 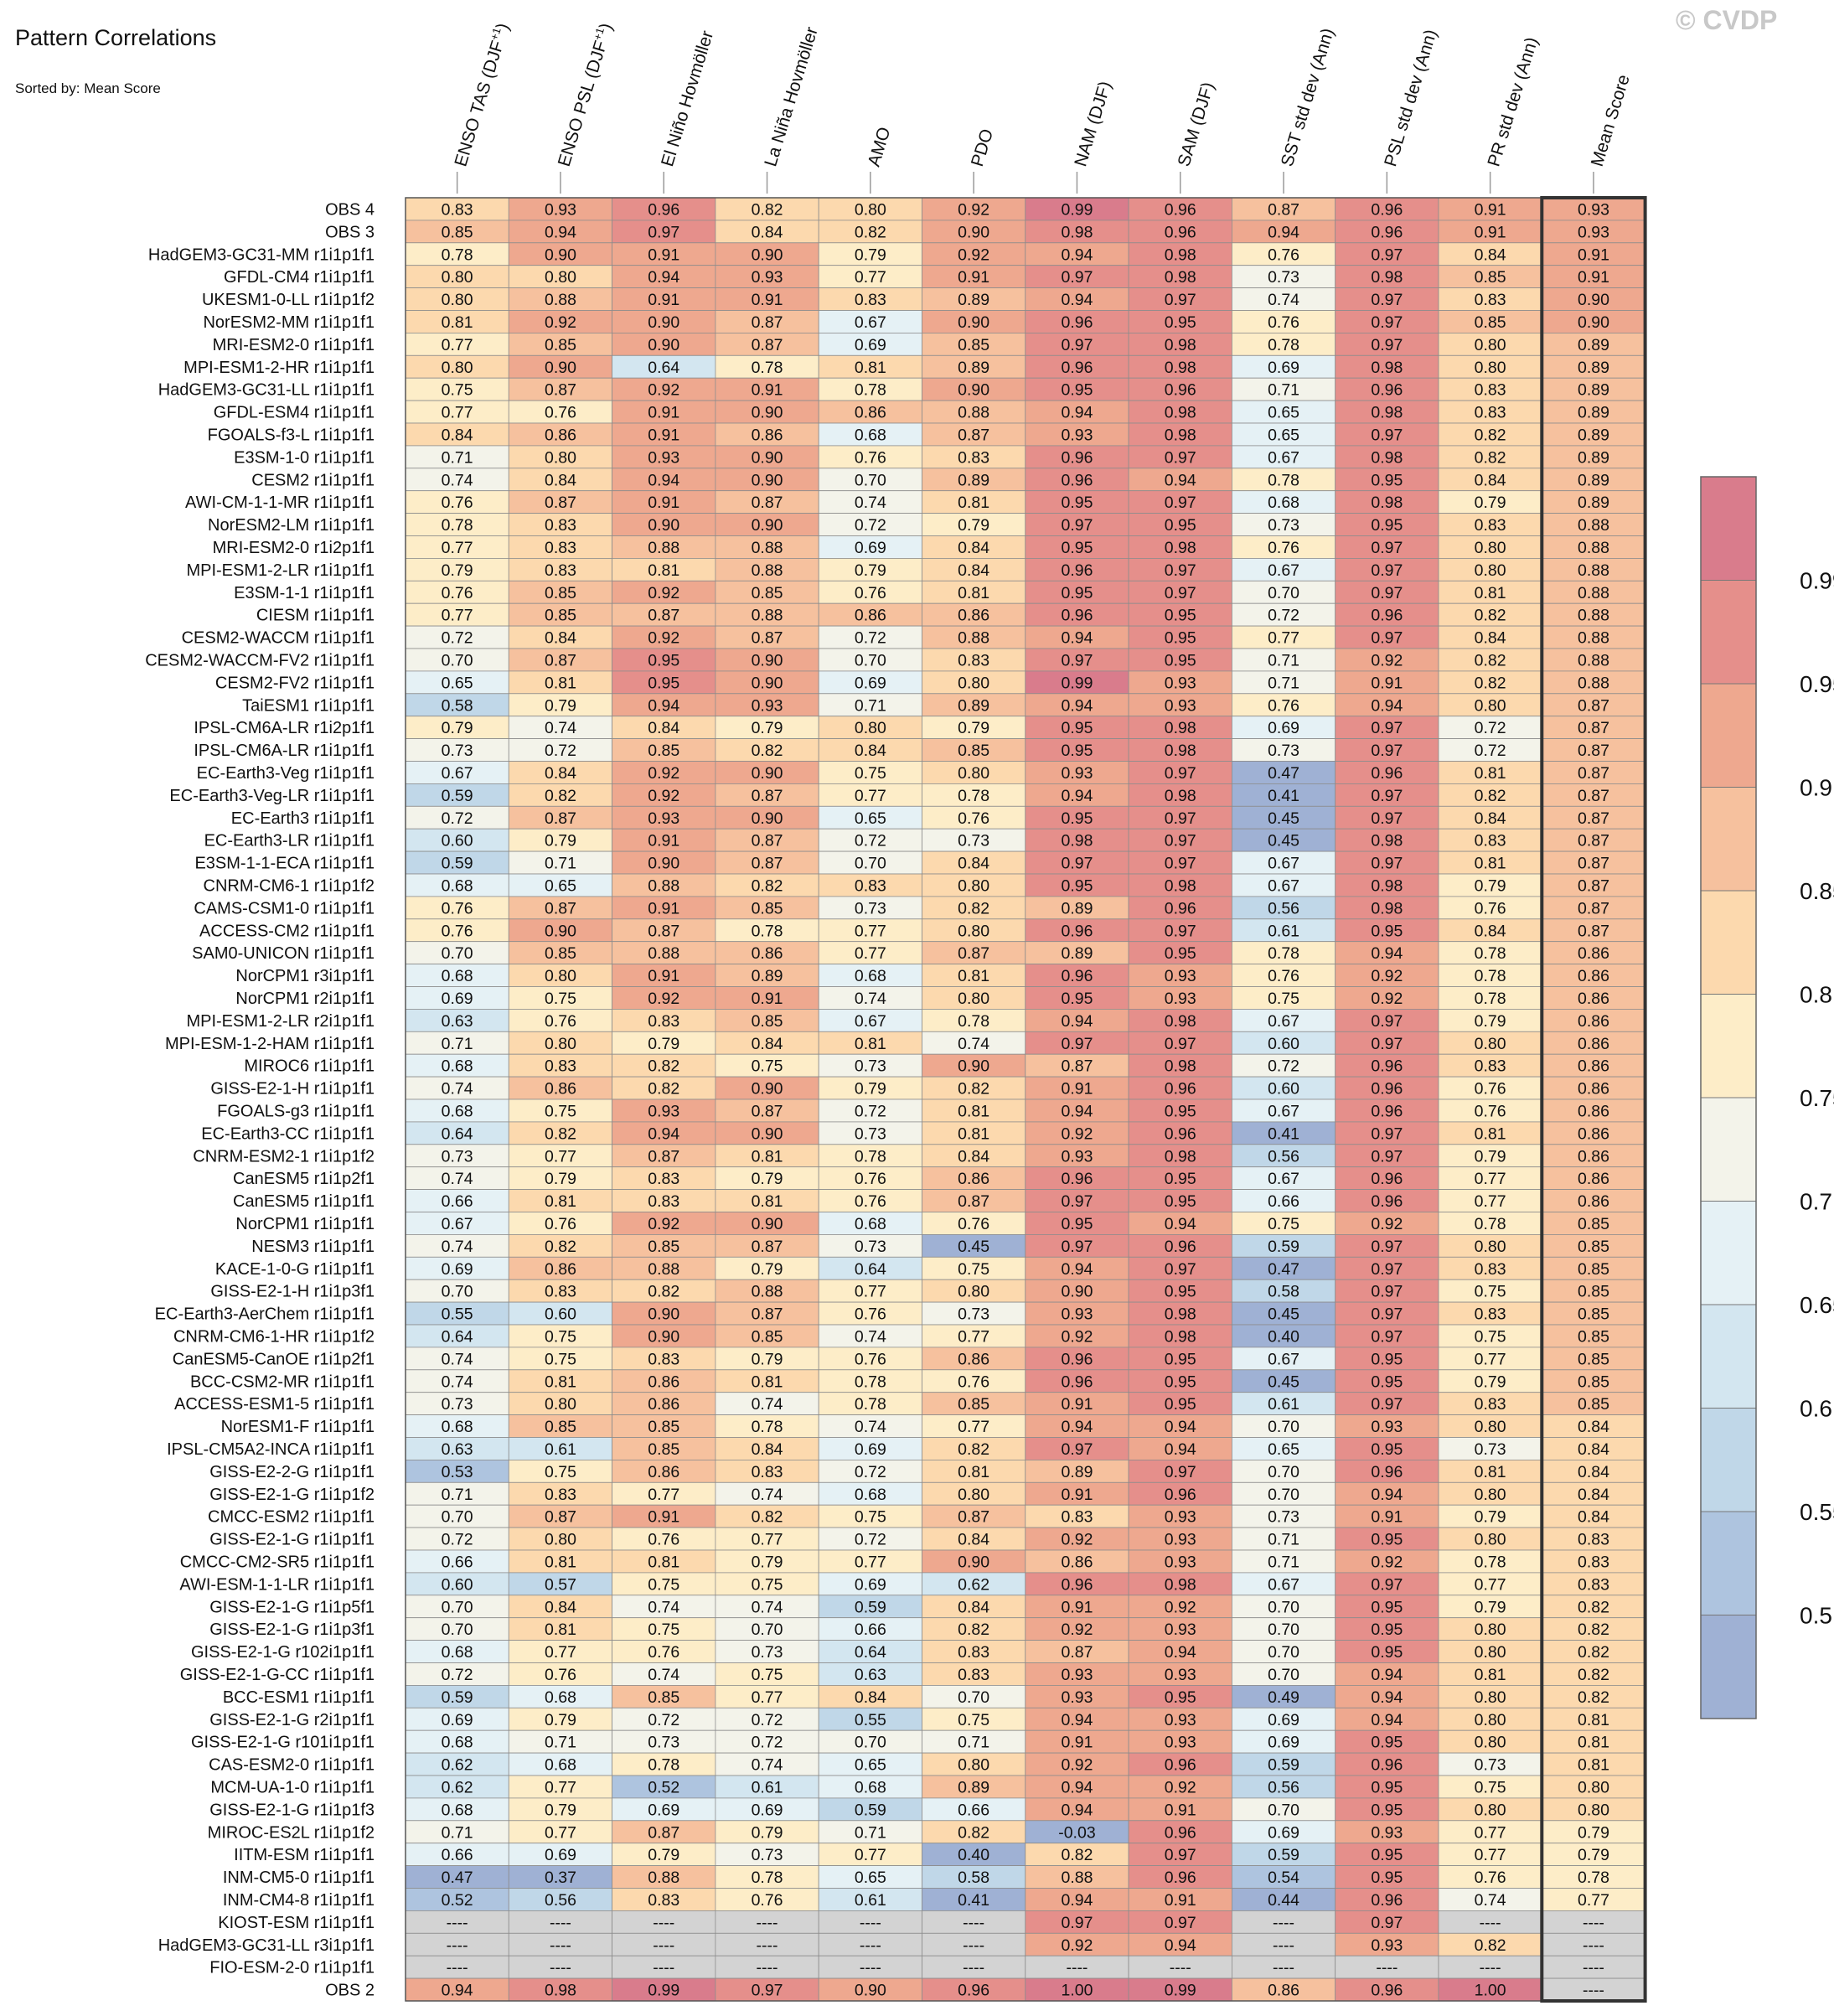 What do you see at coordinates (974, 1381) in the screenshot?
I see `cell-value: 0.76` at bounding box center [974, 1381].